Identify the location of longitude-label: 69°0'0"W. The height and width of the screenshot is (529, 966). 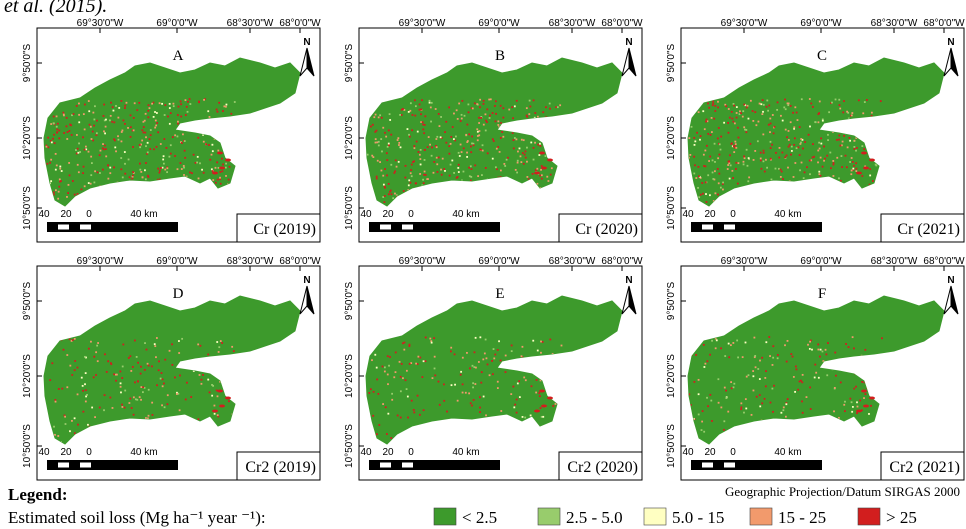
(177, 23).